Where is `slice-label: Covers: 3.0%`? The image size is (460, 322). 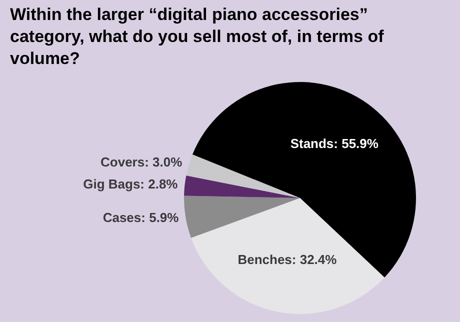
slice-label: Covers: 3.0% is located at coordinates (141, 162).